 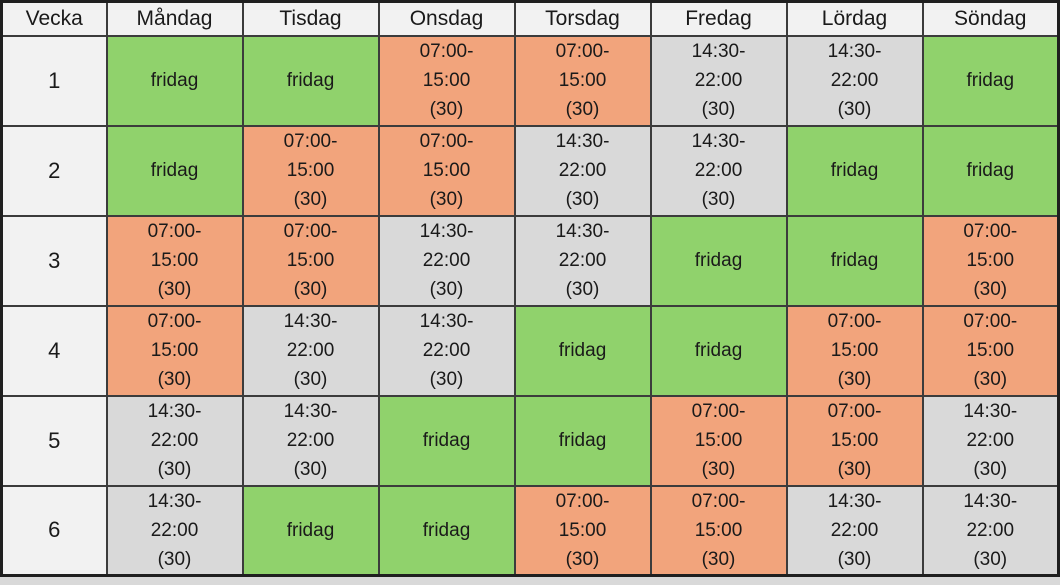 What do you see at coordinates (54, 80) in the screenshot?
I see `week-number: 1` at bounding box center [54, 80].